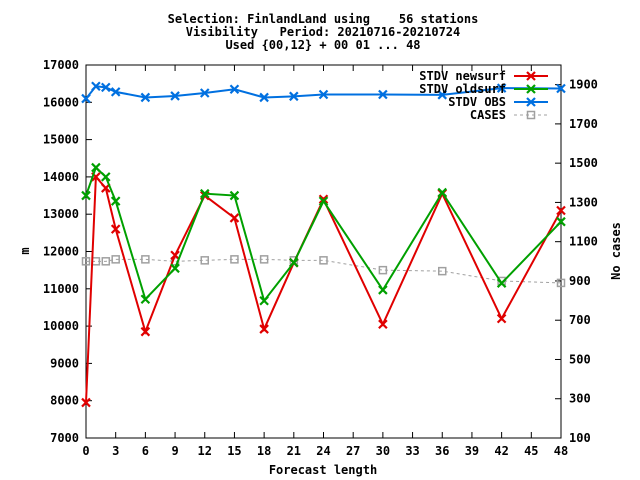 Image resolution: width=640 pixels, height=480 pixels. Describe the element at coordinates (323, 470) in the screenshot. I see `x-axis-label: Forecast length` at that location.